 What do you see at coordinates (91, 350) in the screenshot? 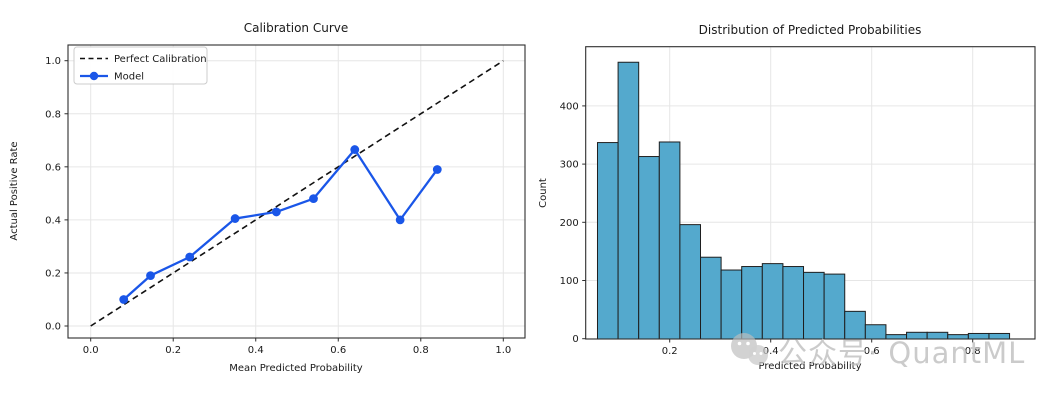
I see `x-tick-label: 0.0` at bounding box center [91, 350].